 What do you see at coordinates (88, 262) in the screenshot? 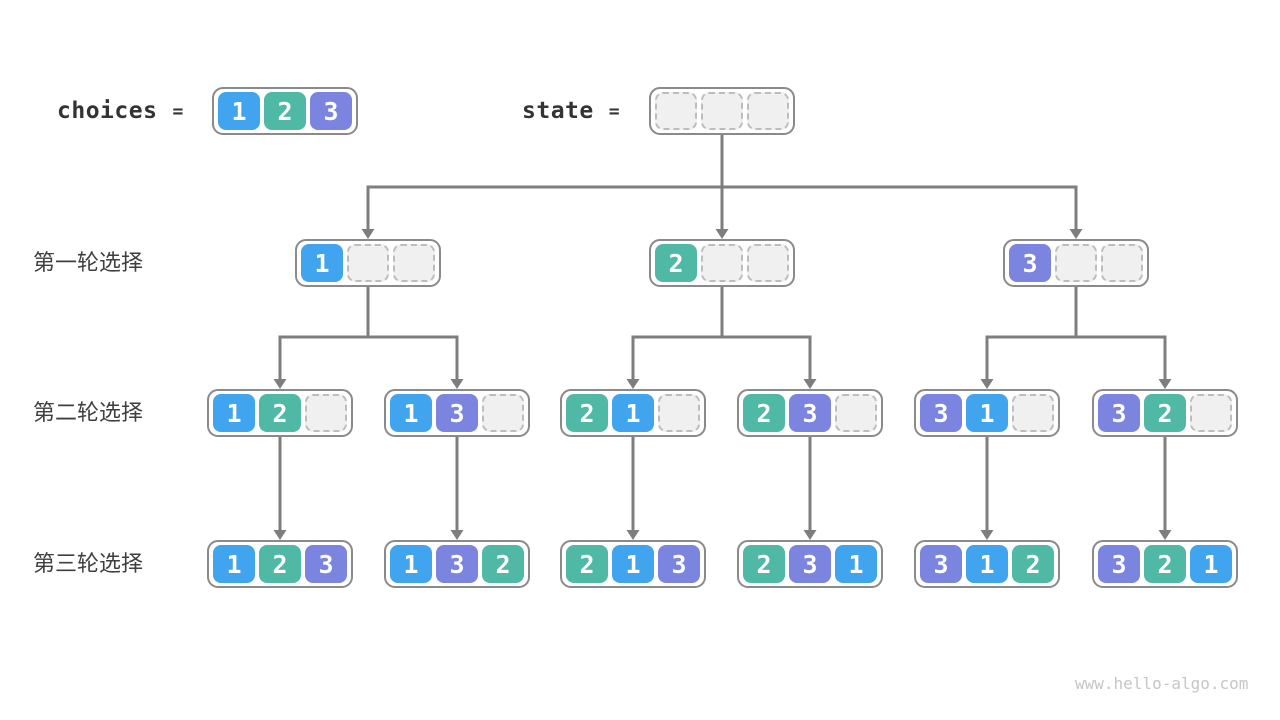
I see `round-label-1: 第一轮选择` at bounding box center [88, 262].